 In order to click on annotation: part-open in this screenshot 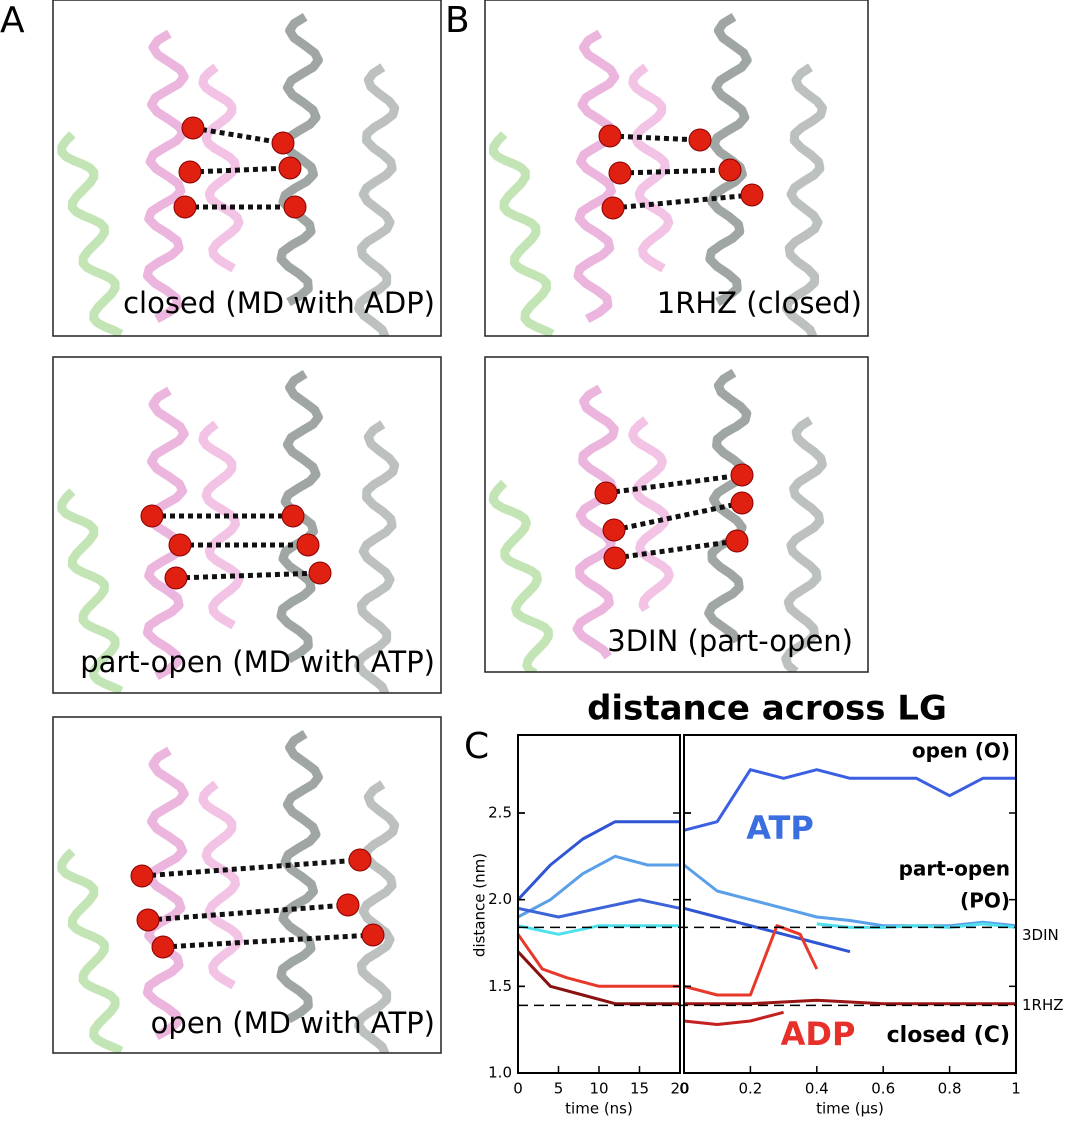, I will do `click(954, 869)`.